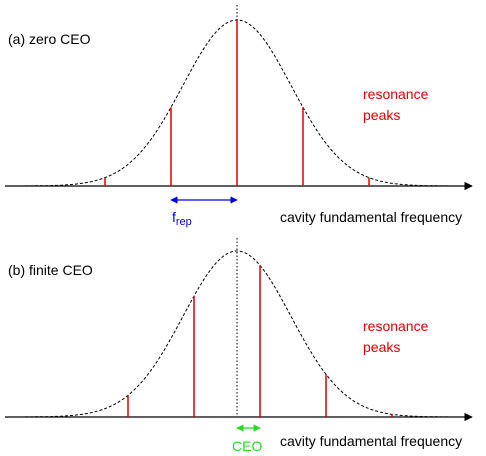  What do you see at coordinates (50, 270) in the screenshot?
I see `panel-label: (b) finite CEO` at bounding box center [50, 270].